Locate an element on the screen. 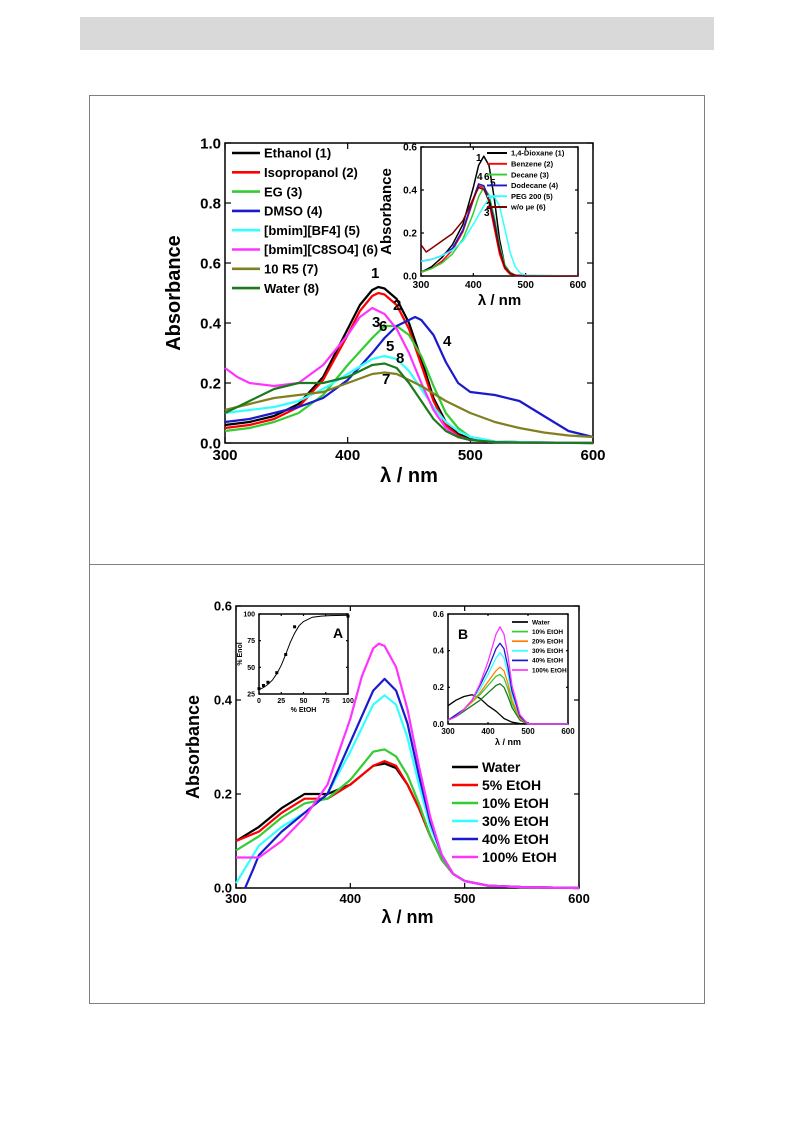 This screenshot has height=1121, width=793. y-axis-label: % Enol is located at coordinates (240, 653).